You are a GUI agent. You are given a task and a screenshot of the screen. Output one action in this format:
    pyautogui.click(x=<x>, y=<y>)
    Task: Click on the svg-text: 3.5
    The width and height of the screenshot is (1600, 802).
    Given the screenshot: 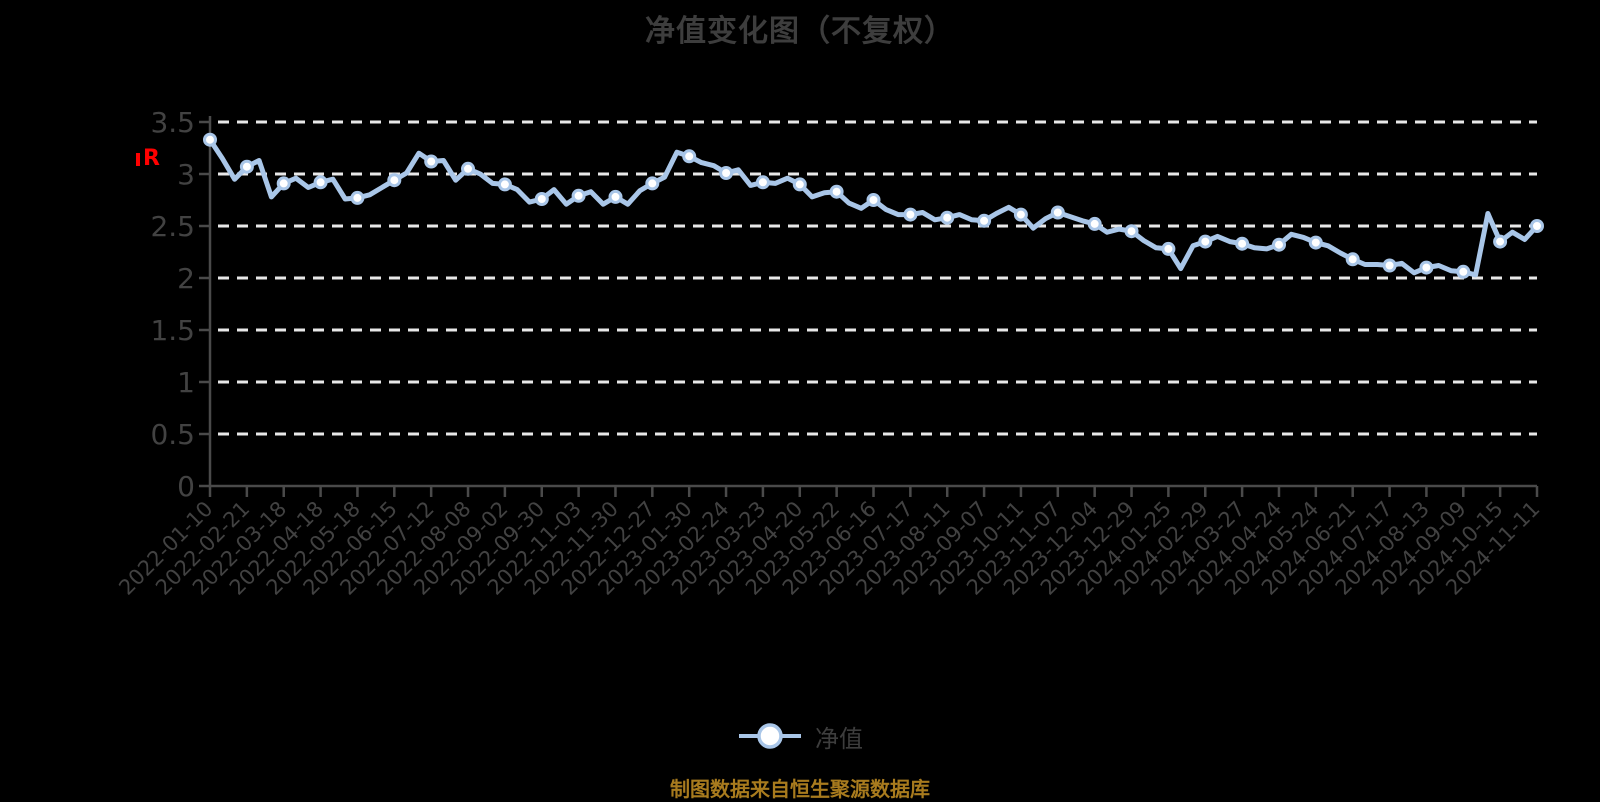 What is the action you would take?
    pyautogui.click(x=172, y=122)
    